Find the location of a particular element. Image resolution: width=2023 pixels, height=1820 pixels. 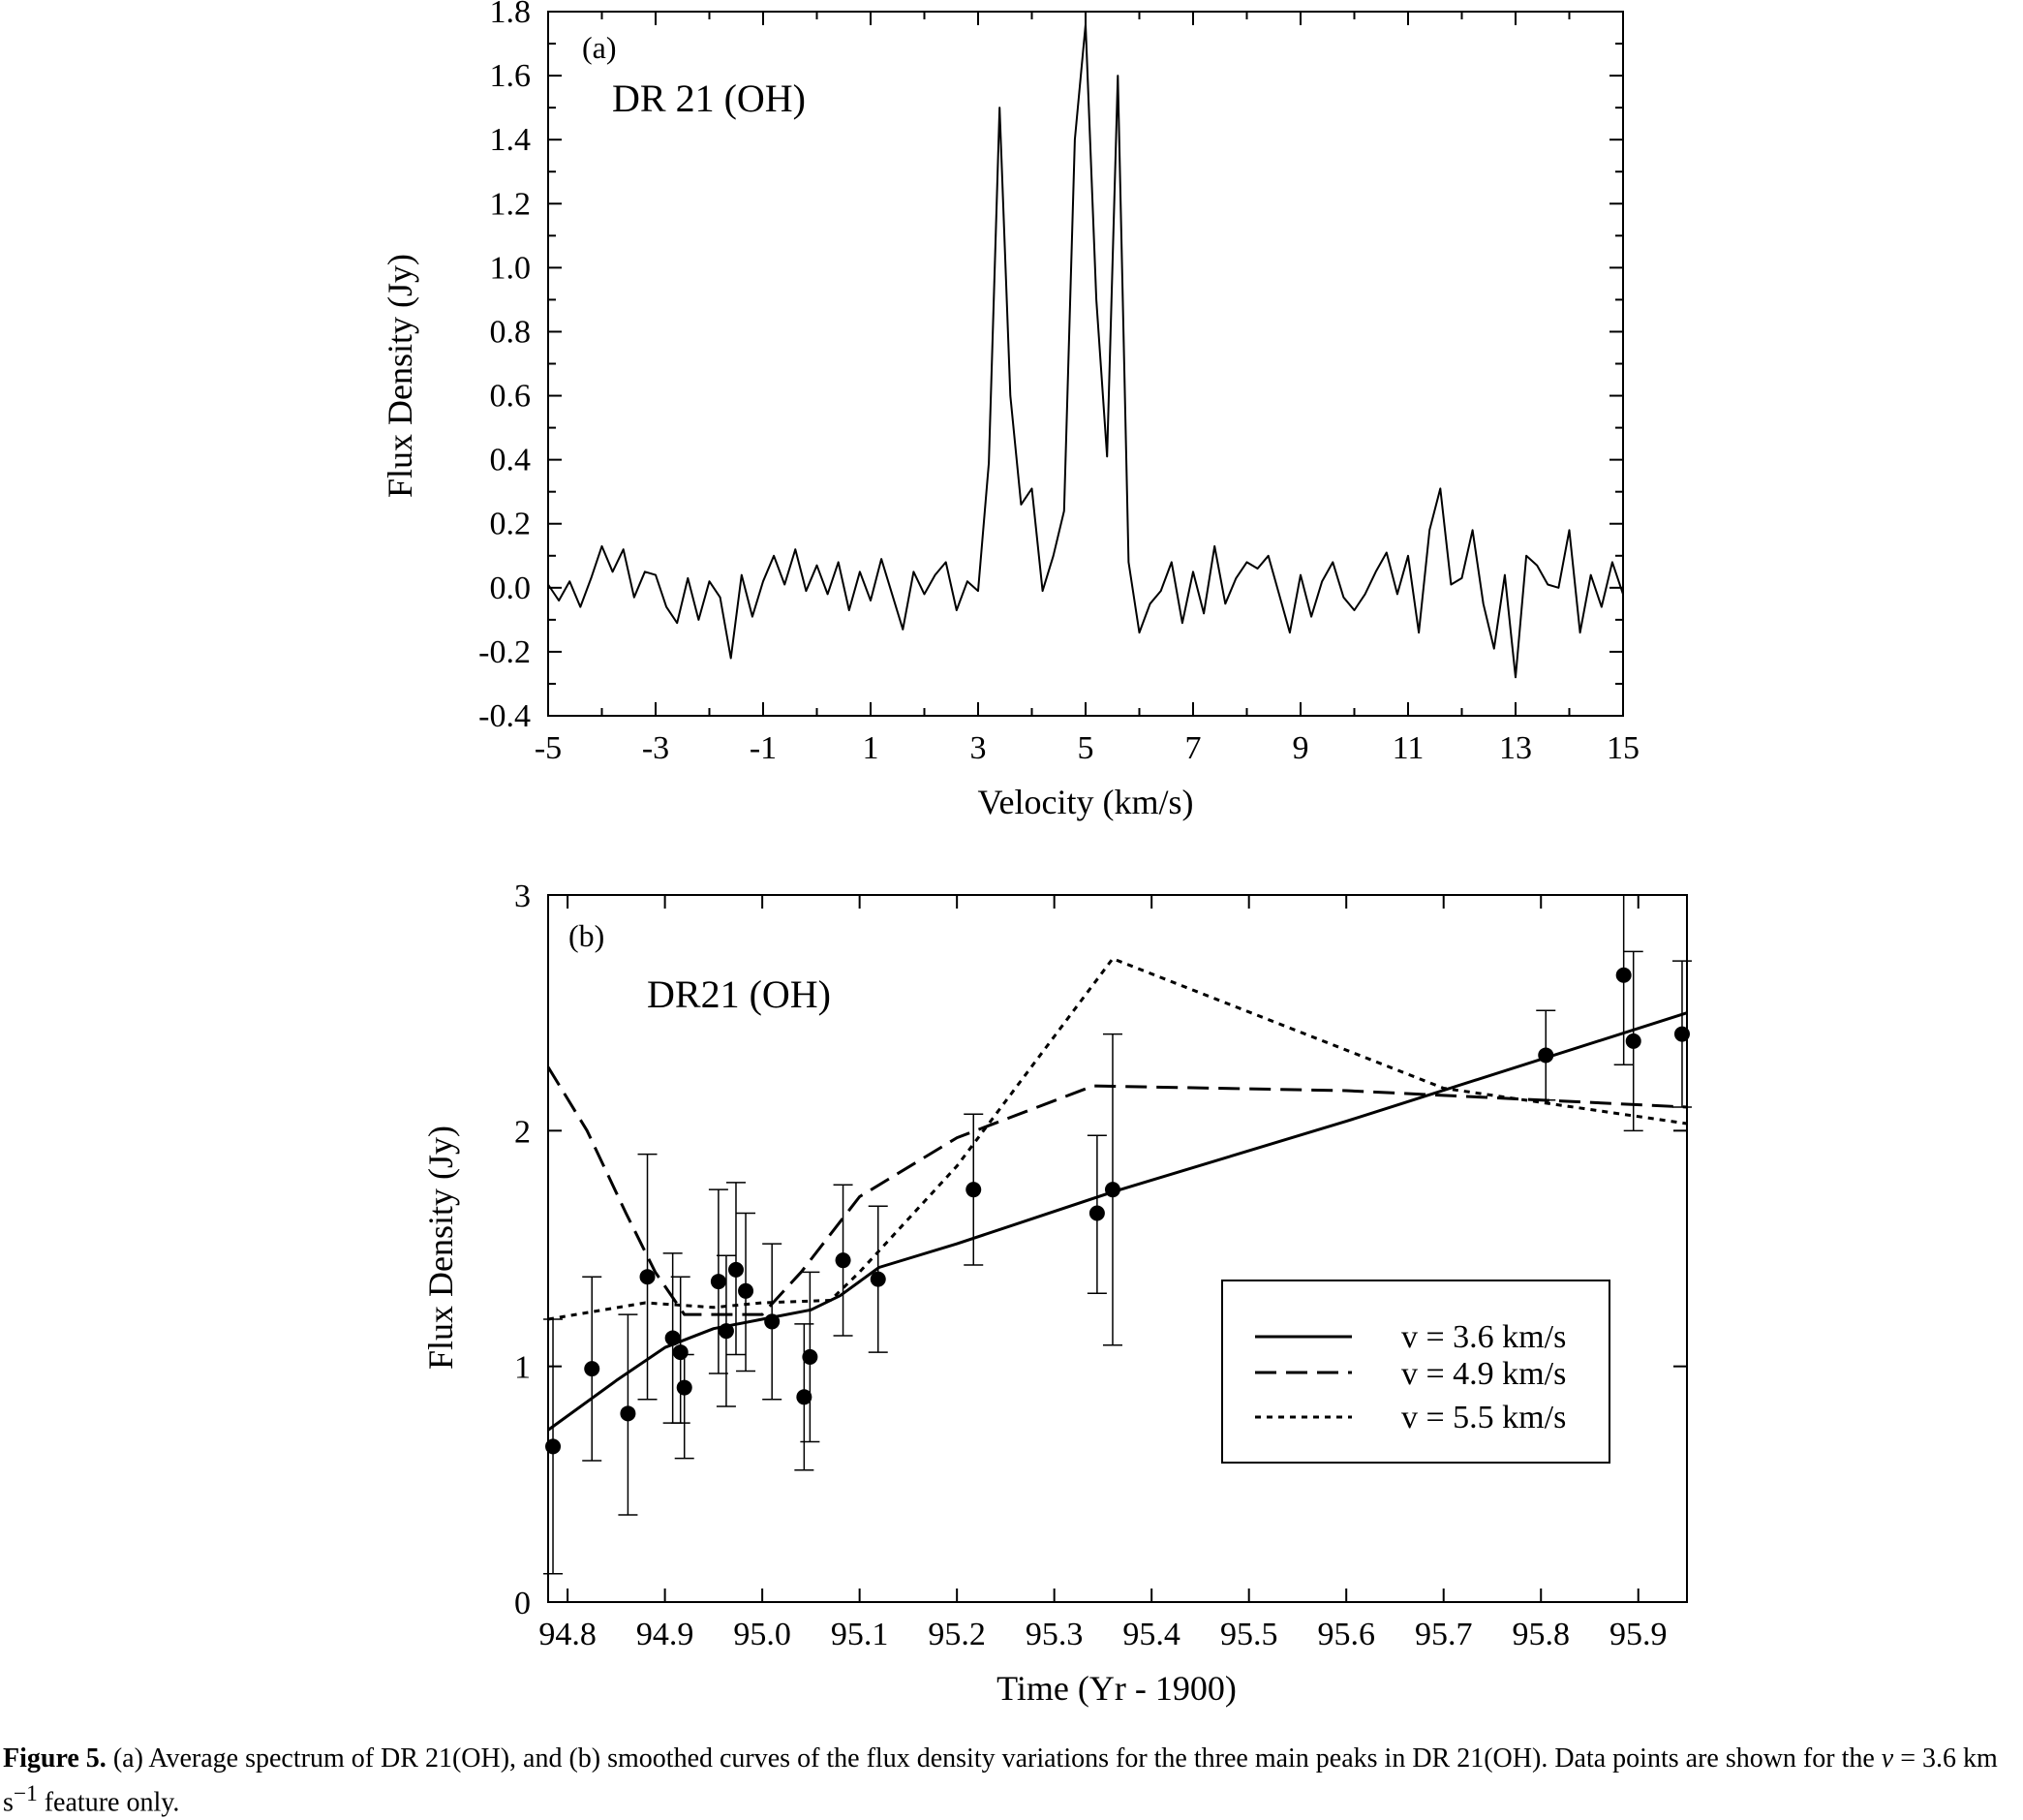

y-axis-label-b: Flux Density (Jy) is located at coordinates (440, 1248).